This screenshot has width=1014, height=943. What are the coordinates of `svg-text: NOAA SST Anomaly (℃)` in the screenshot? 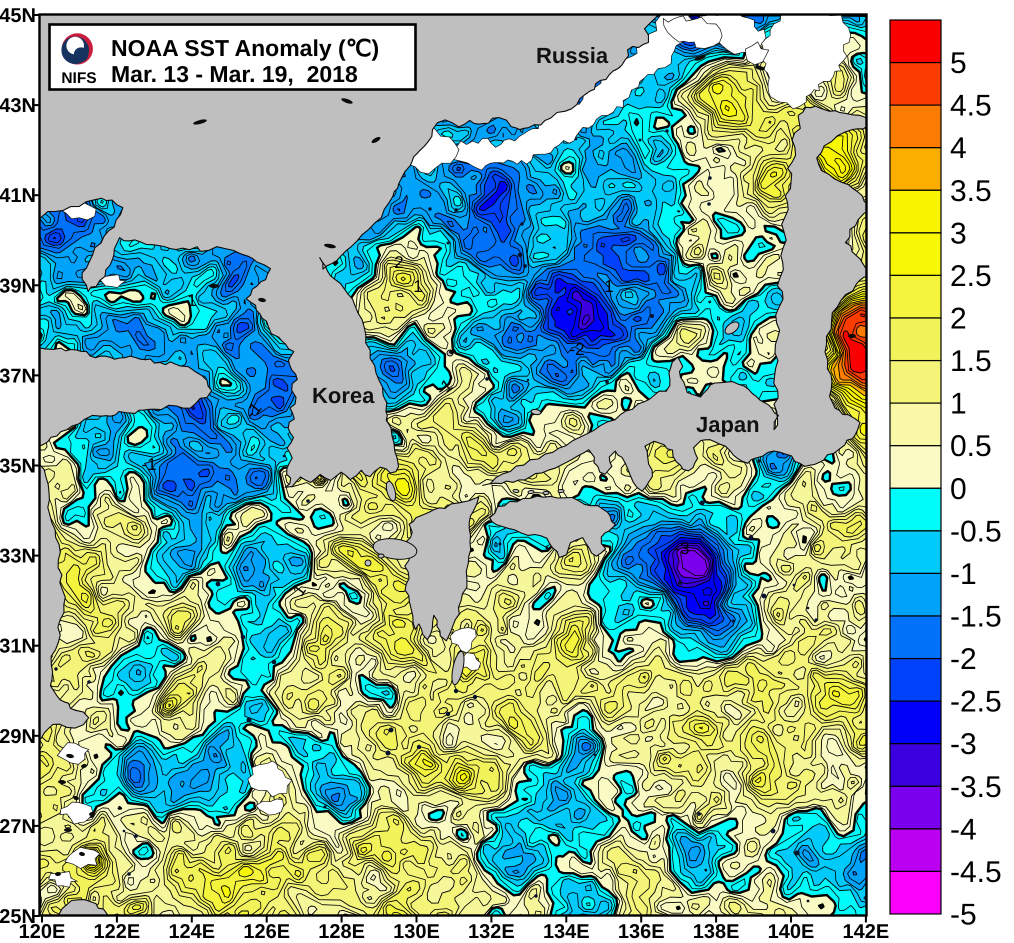 It's located at (245, 48).